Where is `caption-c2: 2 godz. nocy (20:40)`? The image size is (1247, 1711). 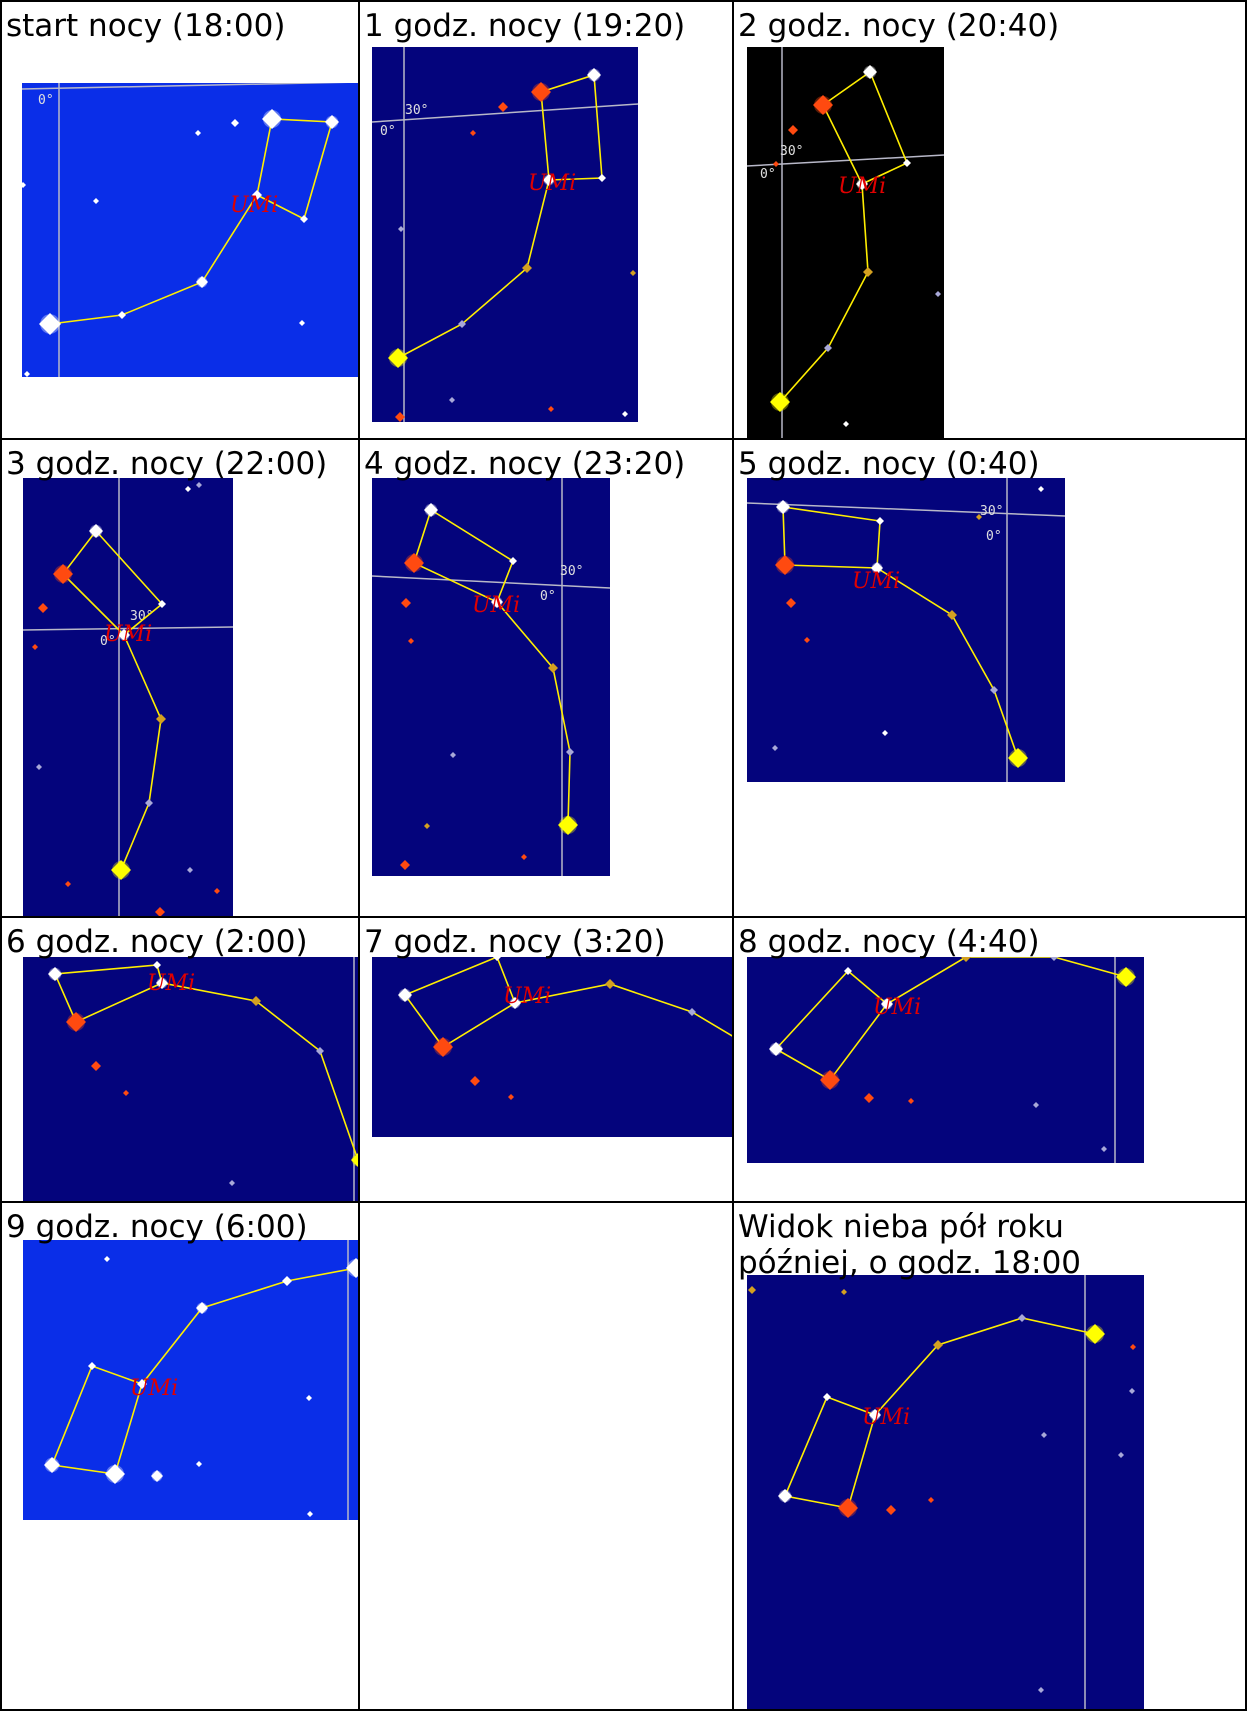
caption-c2: 2 godz. nocy (20:40) is located at coordinates (899, 26).